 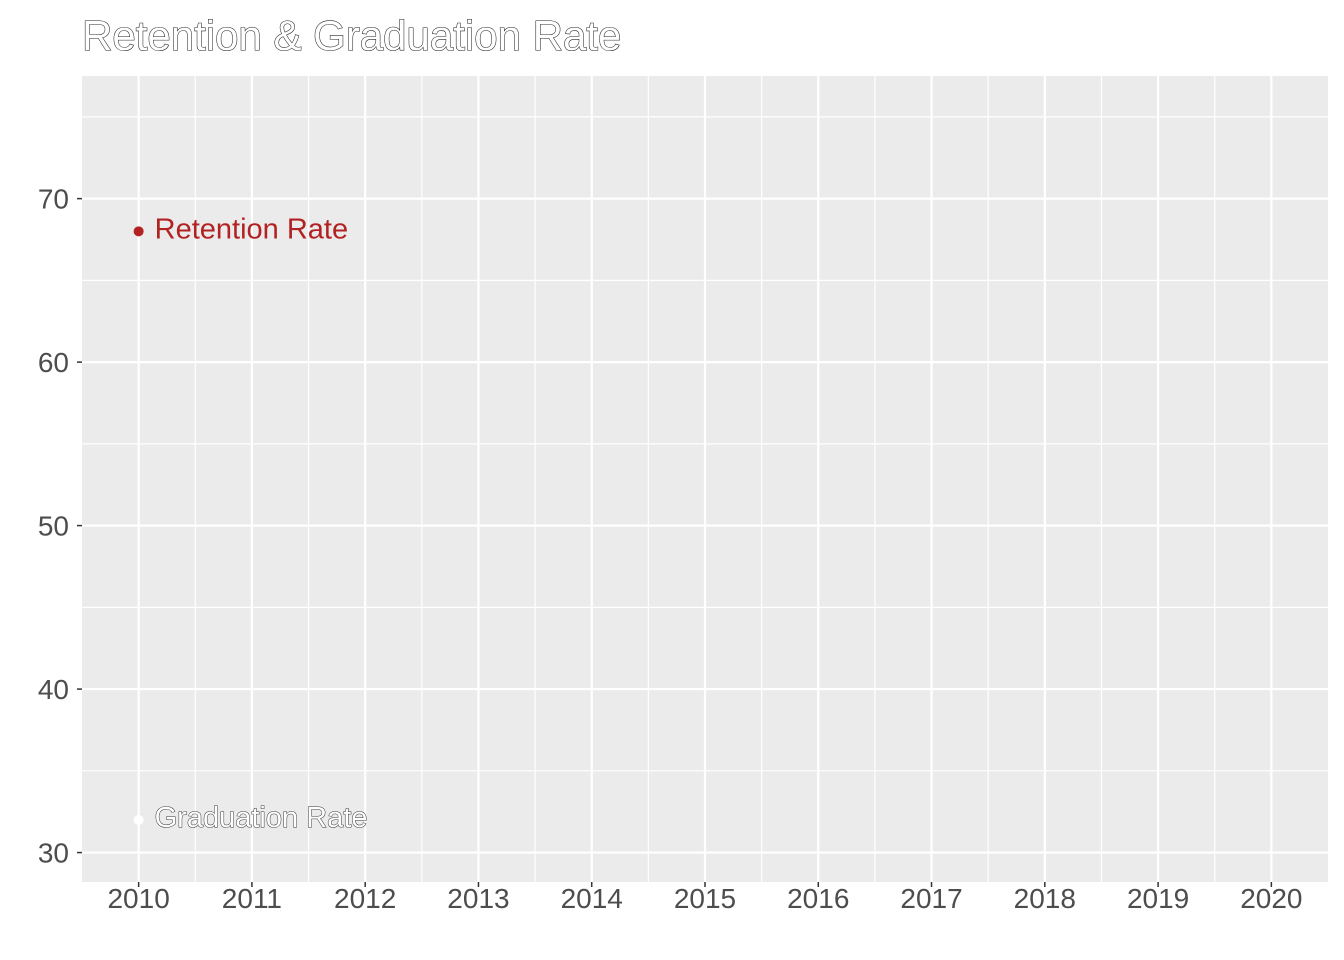 I want to click on x-tick-label: 2020, so click(x=1271, y=898).